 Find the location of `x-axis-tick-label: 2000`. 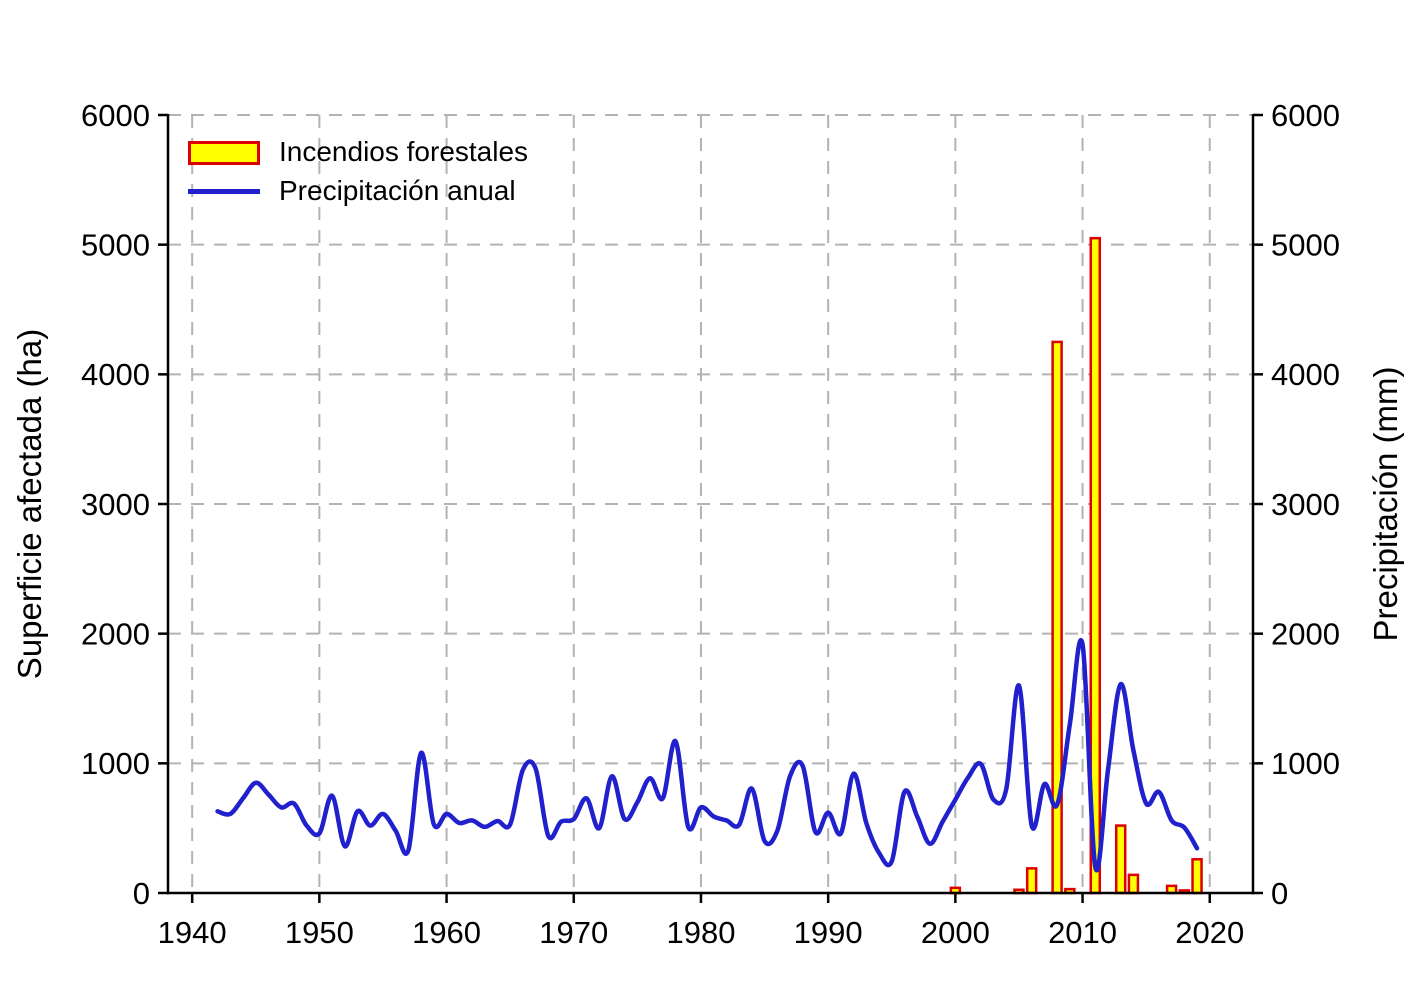

x-axis-tick-label: 2000 is located at coordinates (955, 932).